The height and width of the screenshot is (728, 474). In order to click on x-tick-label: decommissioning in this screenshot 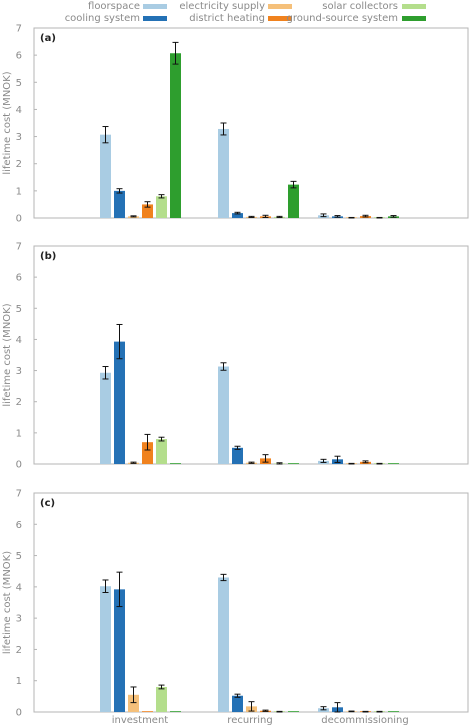, I will do `click(365, 720)`.